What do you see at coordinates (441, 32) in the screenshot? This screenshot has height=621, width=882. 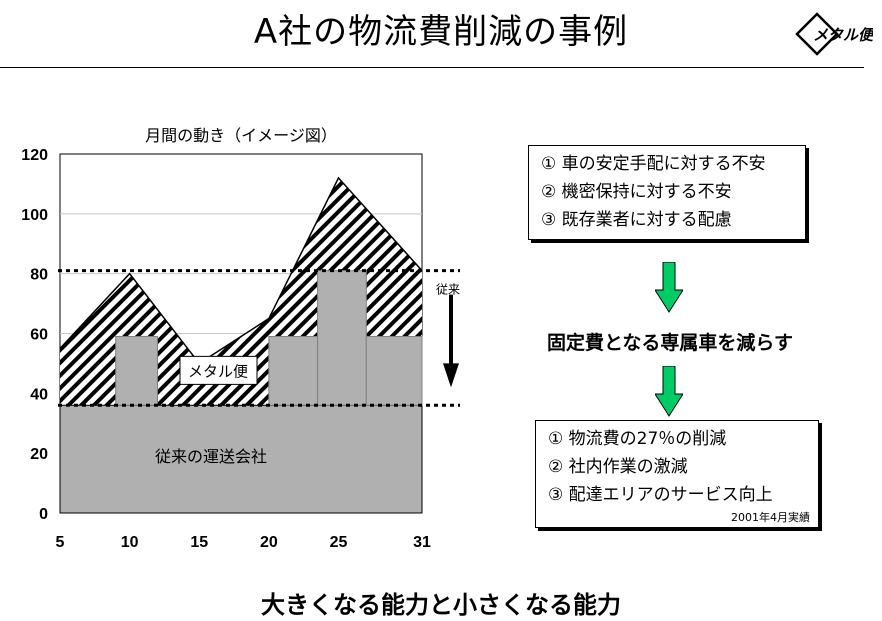 I see `page-title: A社の物流費削減の事例` at bounding box center [441, 32].